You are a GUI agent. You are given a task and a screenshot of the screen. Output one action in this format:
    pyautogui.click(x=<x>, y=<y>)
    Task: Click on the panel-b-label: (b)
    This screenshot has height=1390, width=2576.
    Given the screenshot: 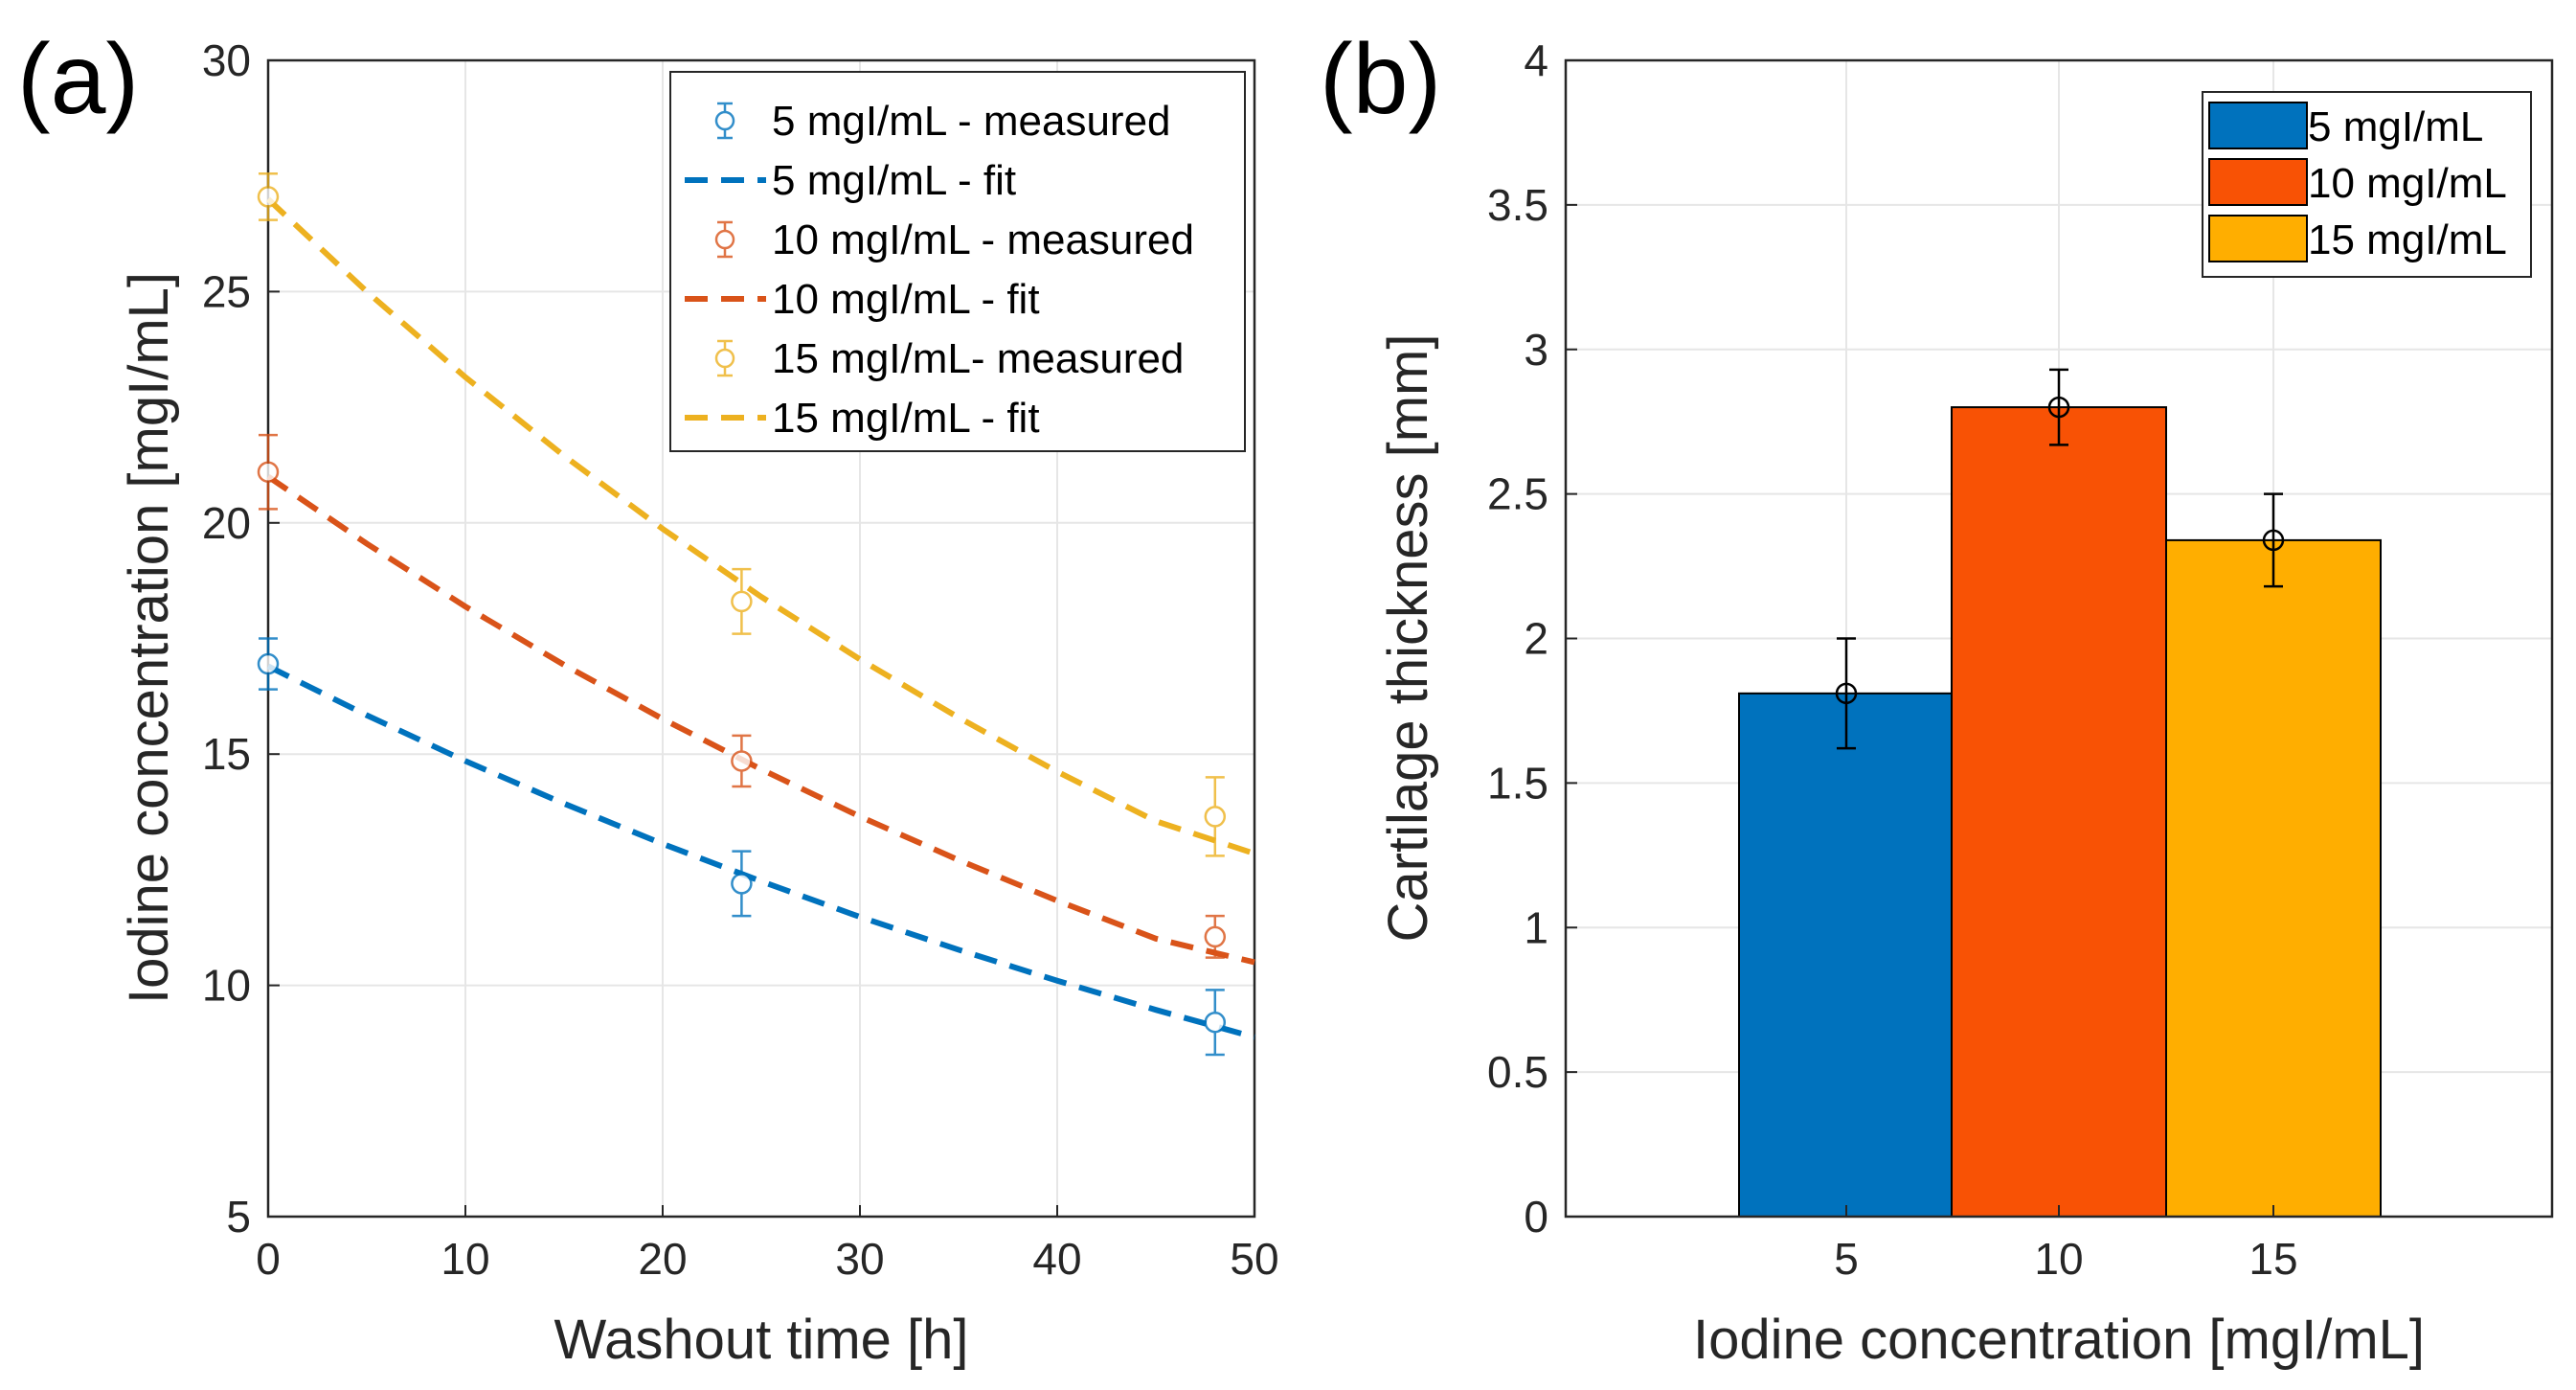 What is the action you would take?
    pyautogui.click(x=1380, y=79)
    